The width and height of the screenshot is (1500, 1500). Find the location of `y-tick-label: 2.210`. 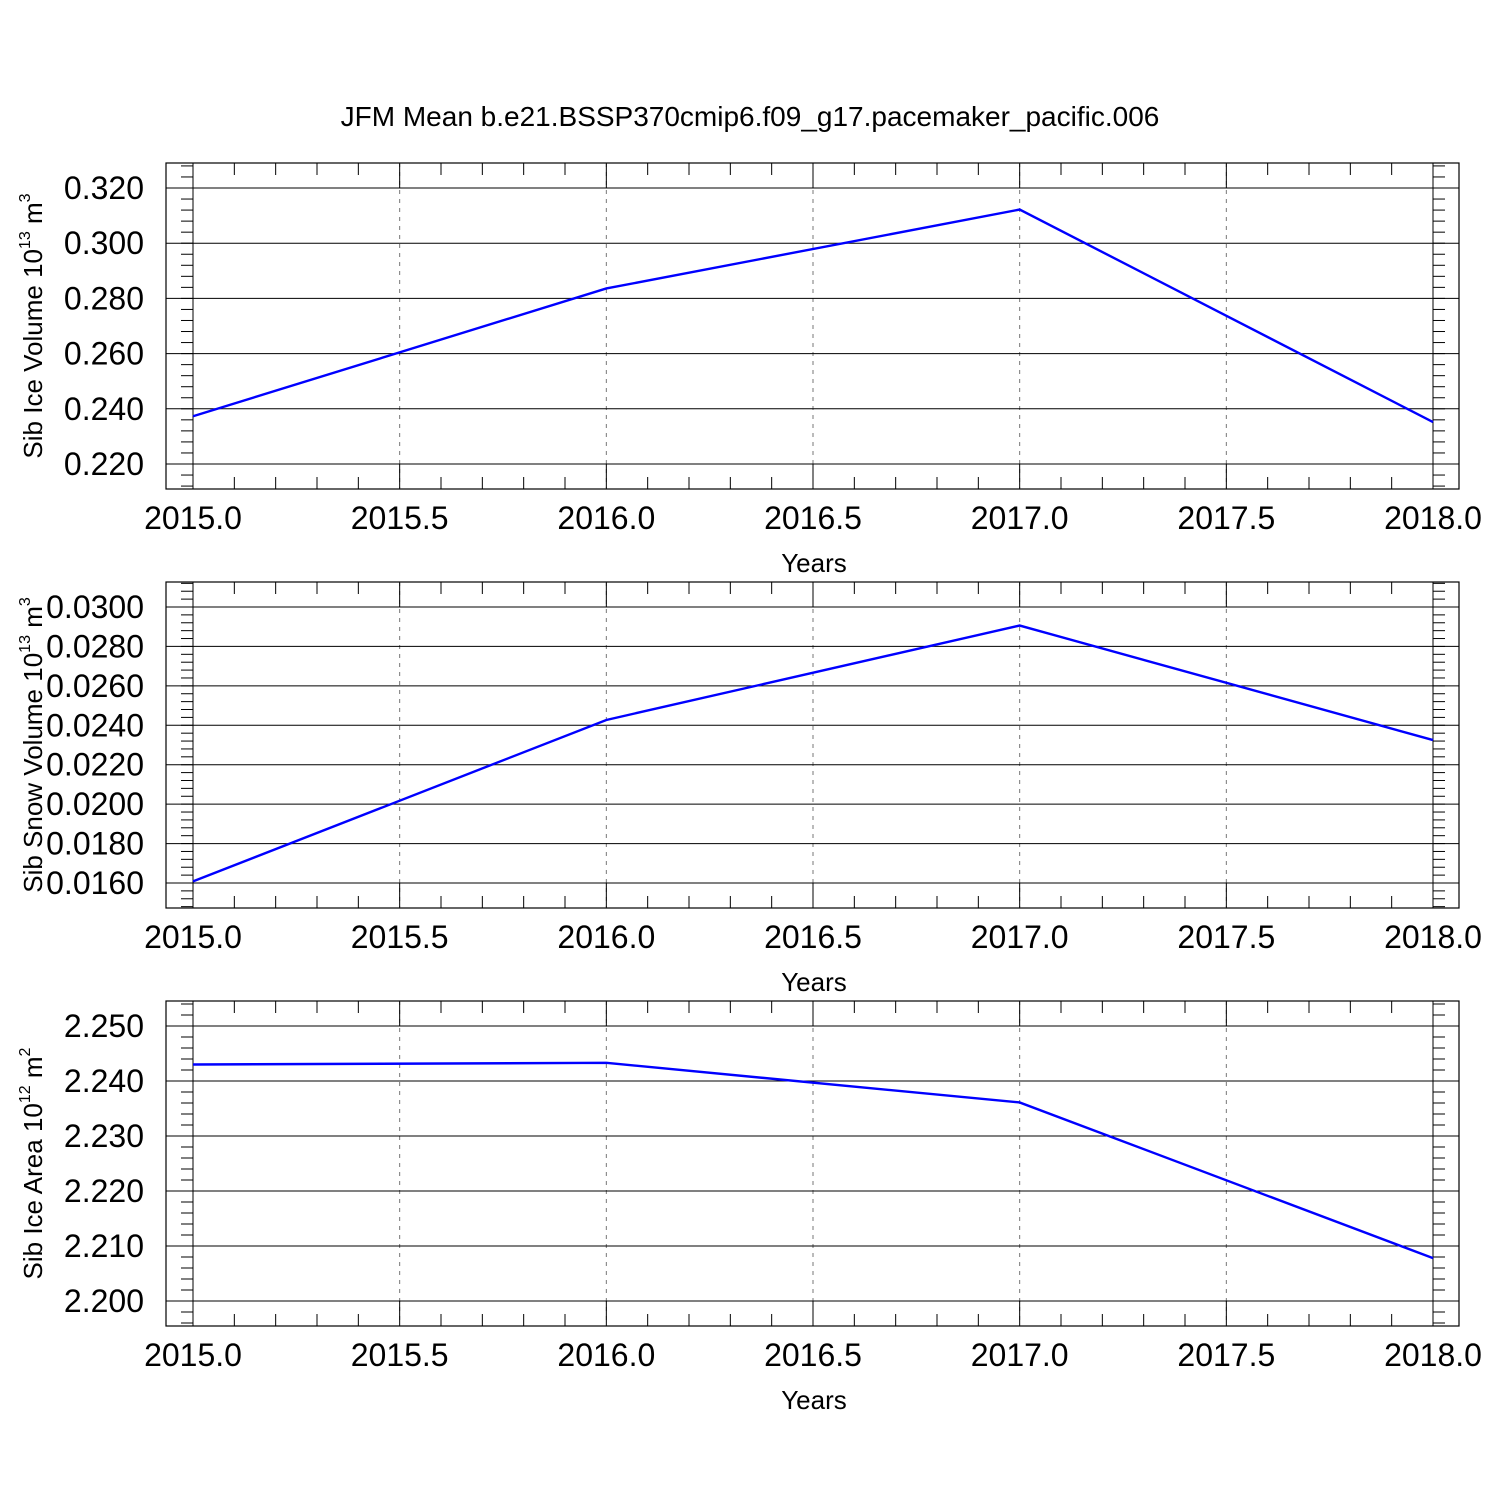

y-tick-label: 2.210 is located at coordinates (104, 1246).